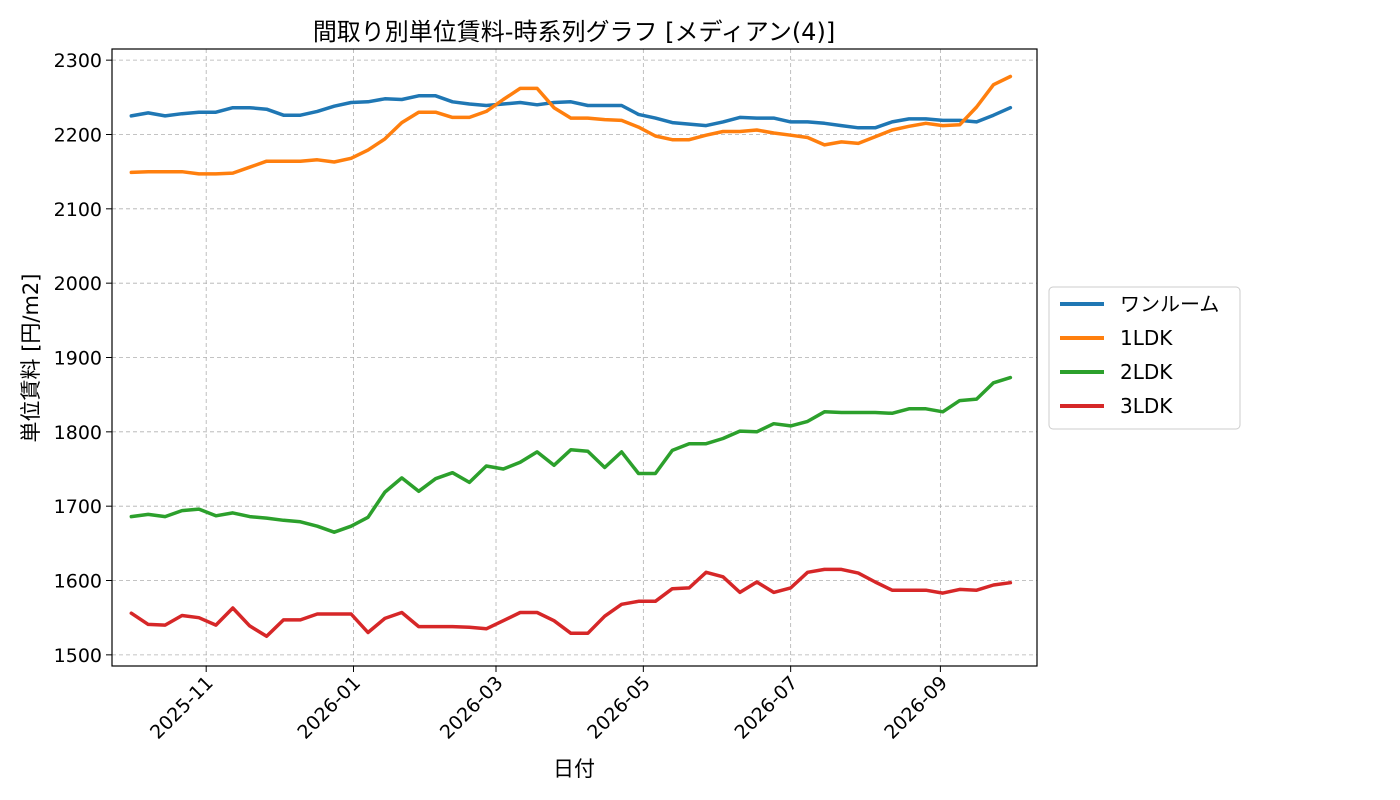 This screenshot has height=800, width=1400. What do you see at coordinates (78, 210) in the screenshot?
I see `y-tick-label: 2100` at bounding box center [78, 210].